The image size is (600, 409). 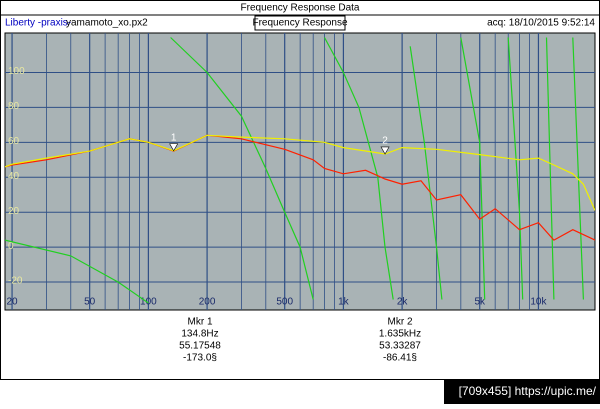 What do you see at coordinates (199, 334) in the screenshot?
I see `marker-freq: 134.8Hz` at bounding box center [199, 334].